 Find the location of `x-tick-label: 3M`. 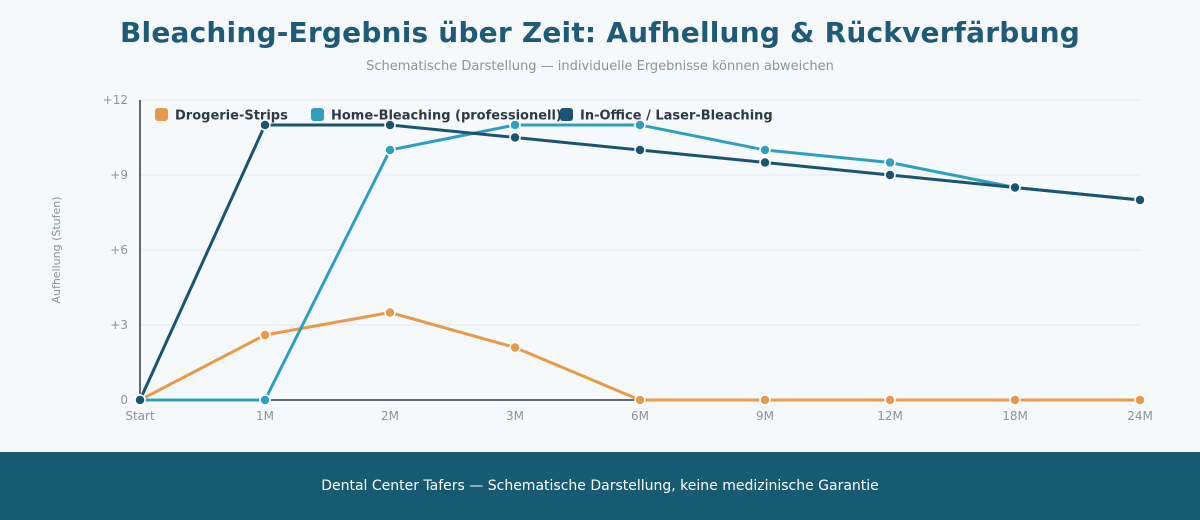

x-tick-label: 3M is located at coordinates (515, 416).